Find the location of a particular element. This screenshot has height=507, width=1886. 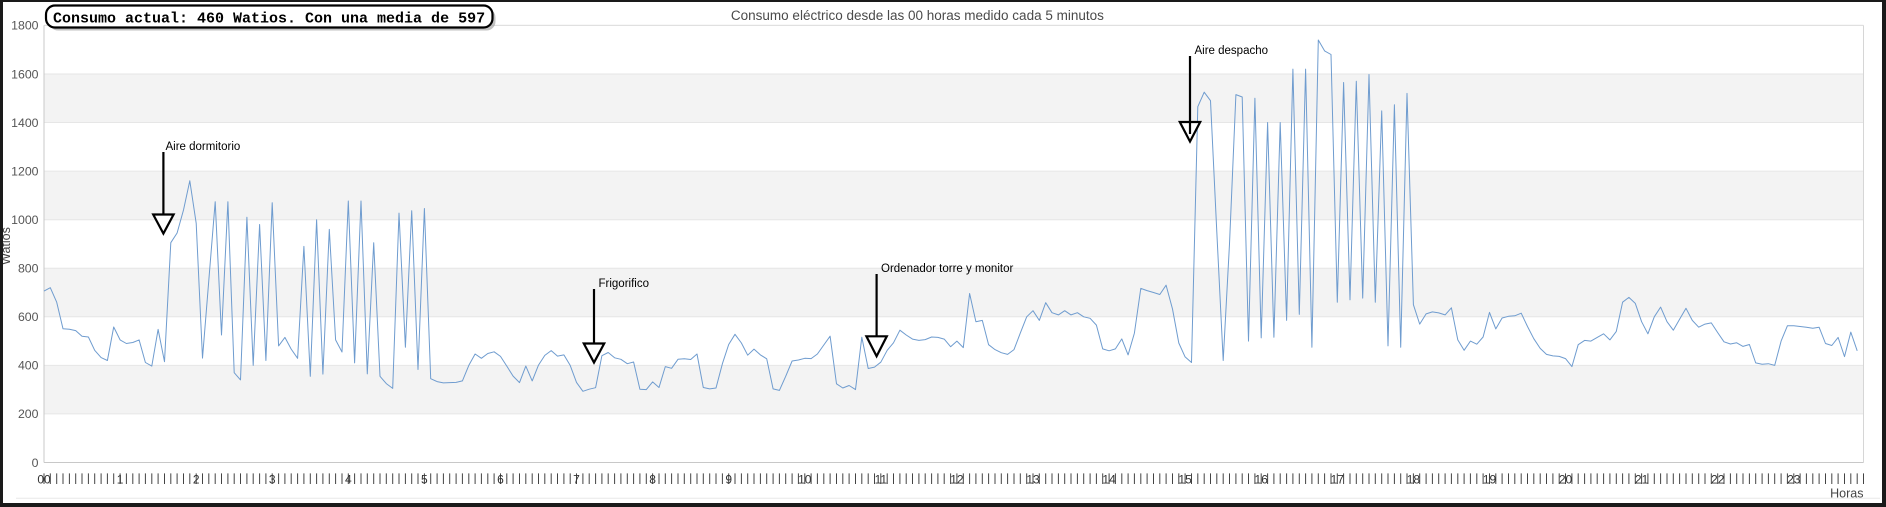

svg-text: 1200 is located at coordinates (25, 171).